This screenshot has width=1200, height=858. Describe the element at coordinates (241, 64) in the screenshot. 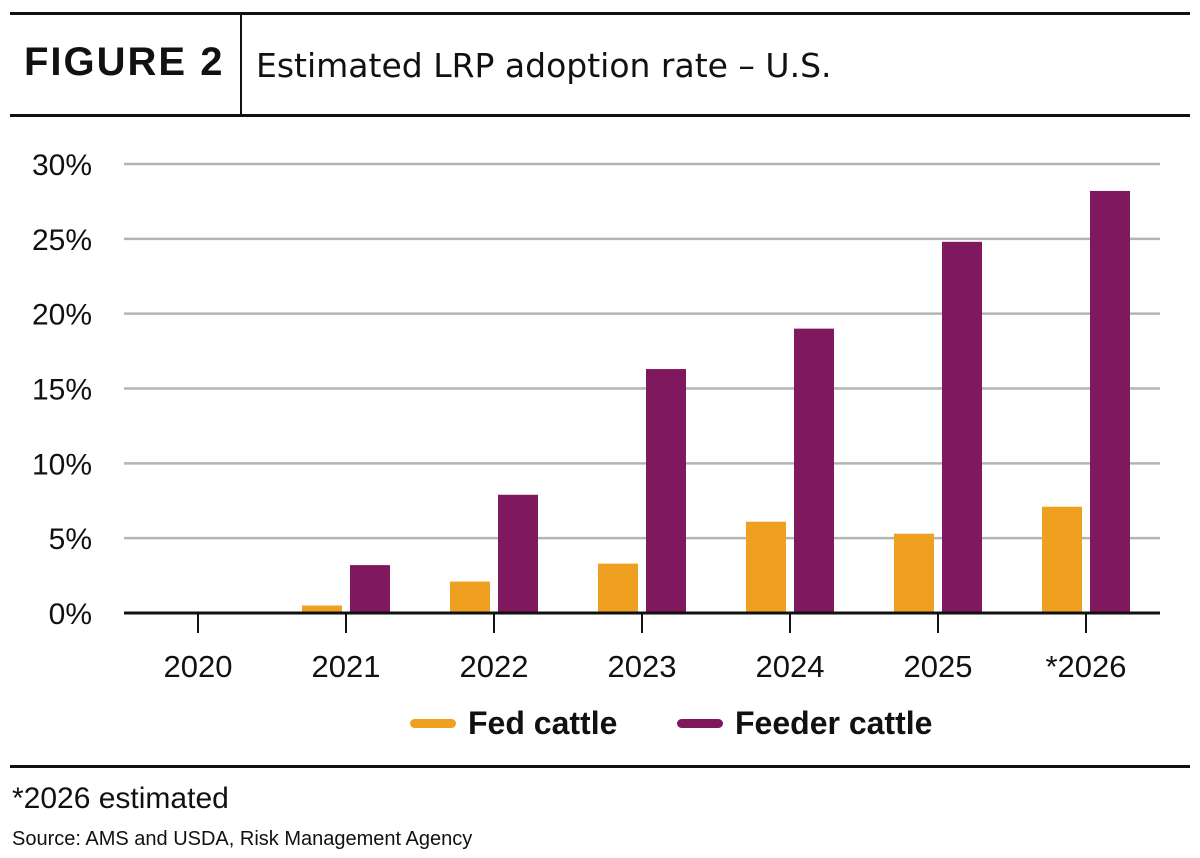

I see `header-divider` at that location.